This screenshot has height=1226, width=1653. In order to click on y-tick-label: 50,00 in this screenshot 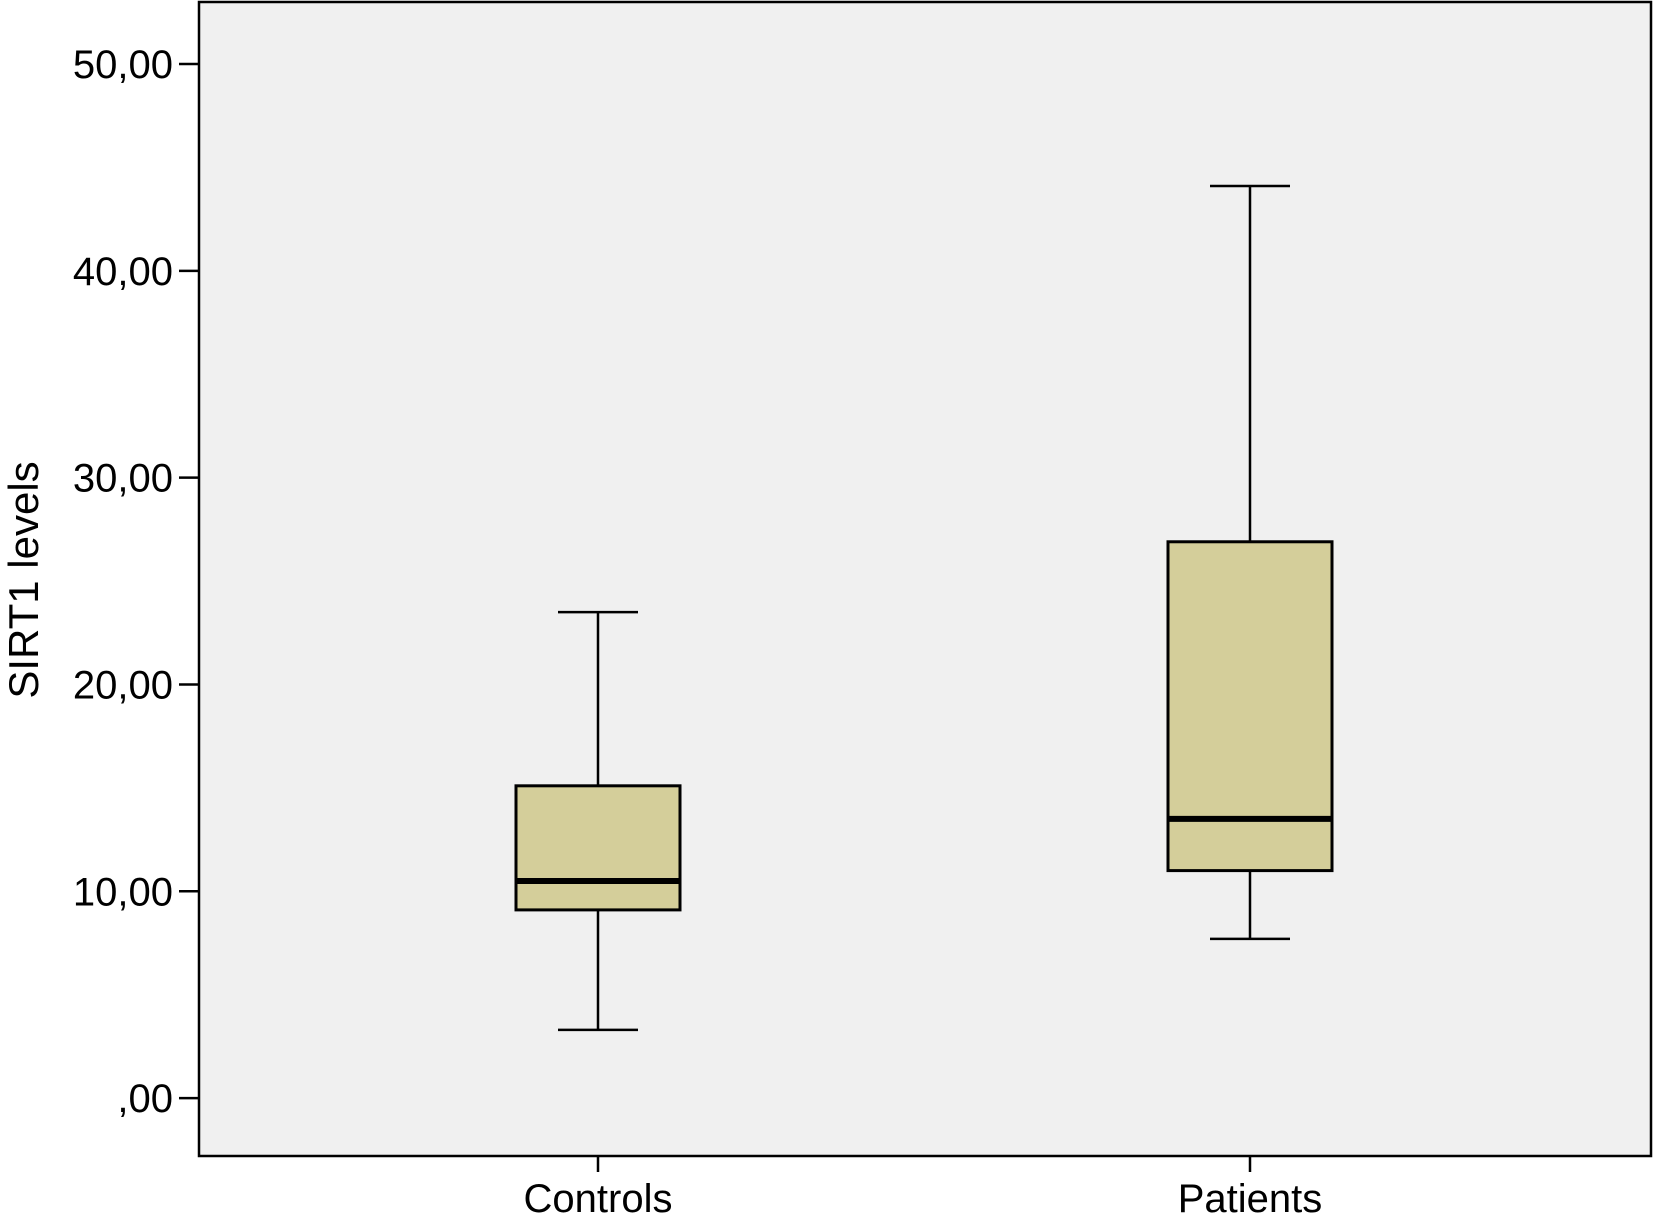, I will do `click(123, 65)`.